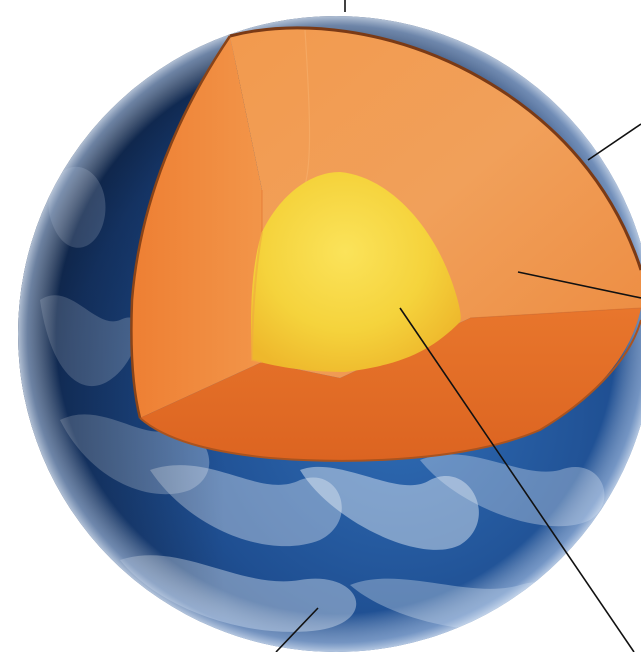 The image size is (641, 652). I want to click on mantle-left-face, so click(196, 227).